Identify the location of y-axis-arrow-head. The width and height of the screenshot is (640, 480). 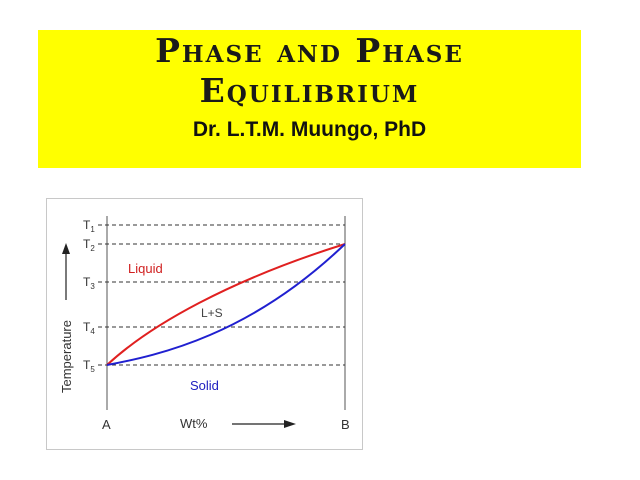
(66, 248).